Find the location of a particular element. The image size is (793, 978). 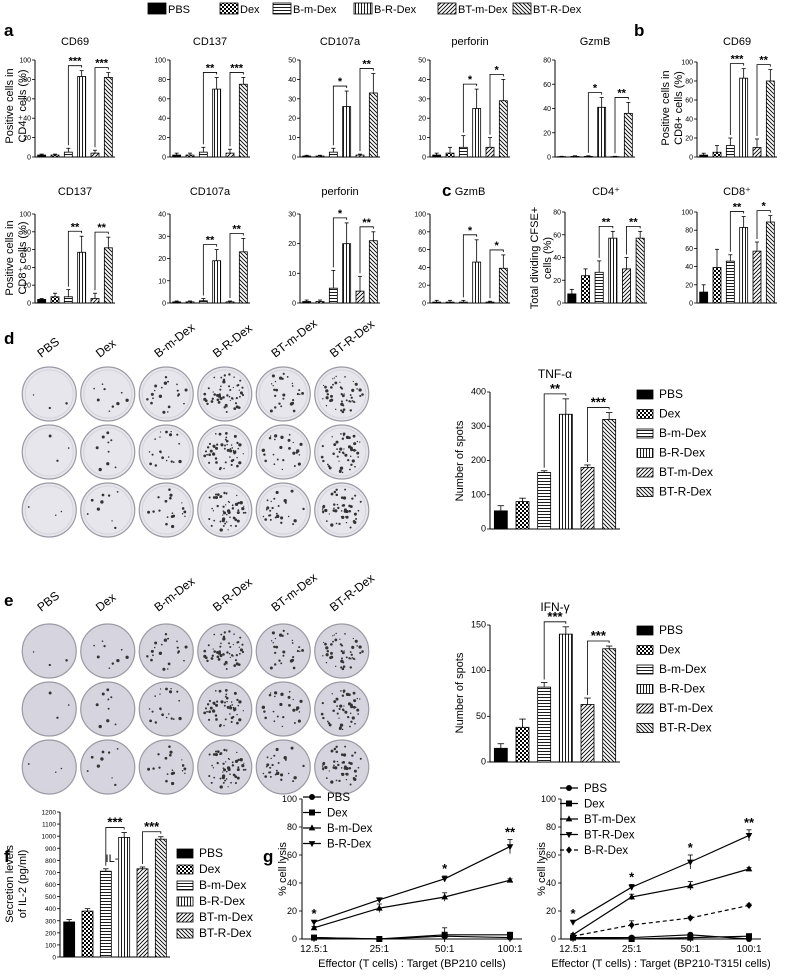

y-tick-label: 60 is located at coordinates (292, 855).